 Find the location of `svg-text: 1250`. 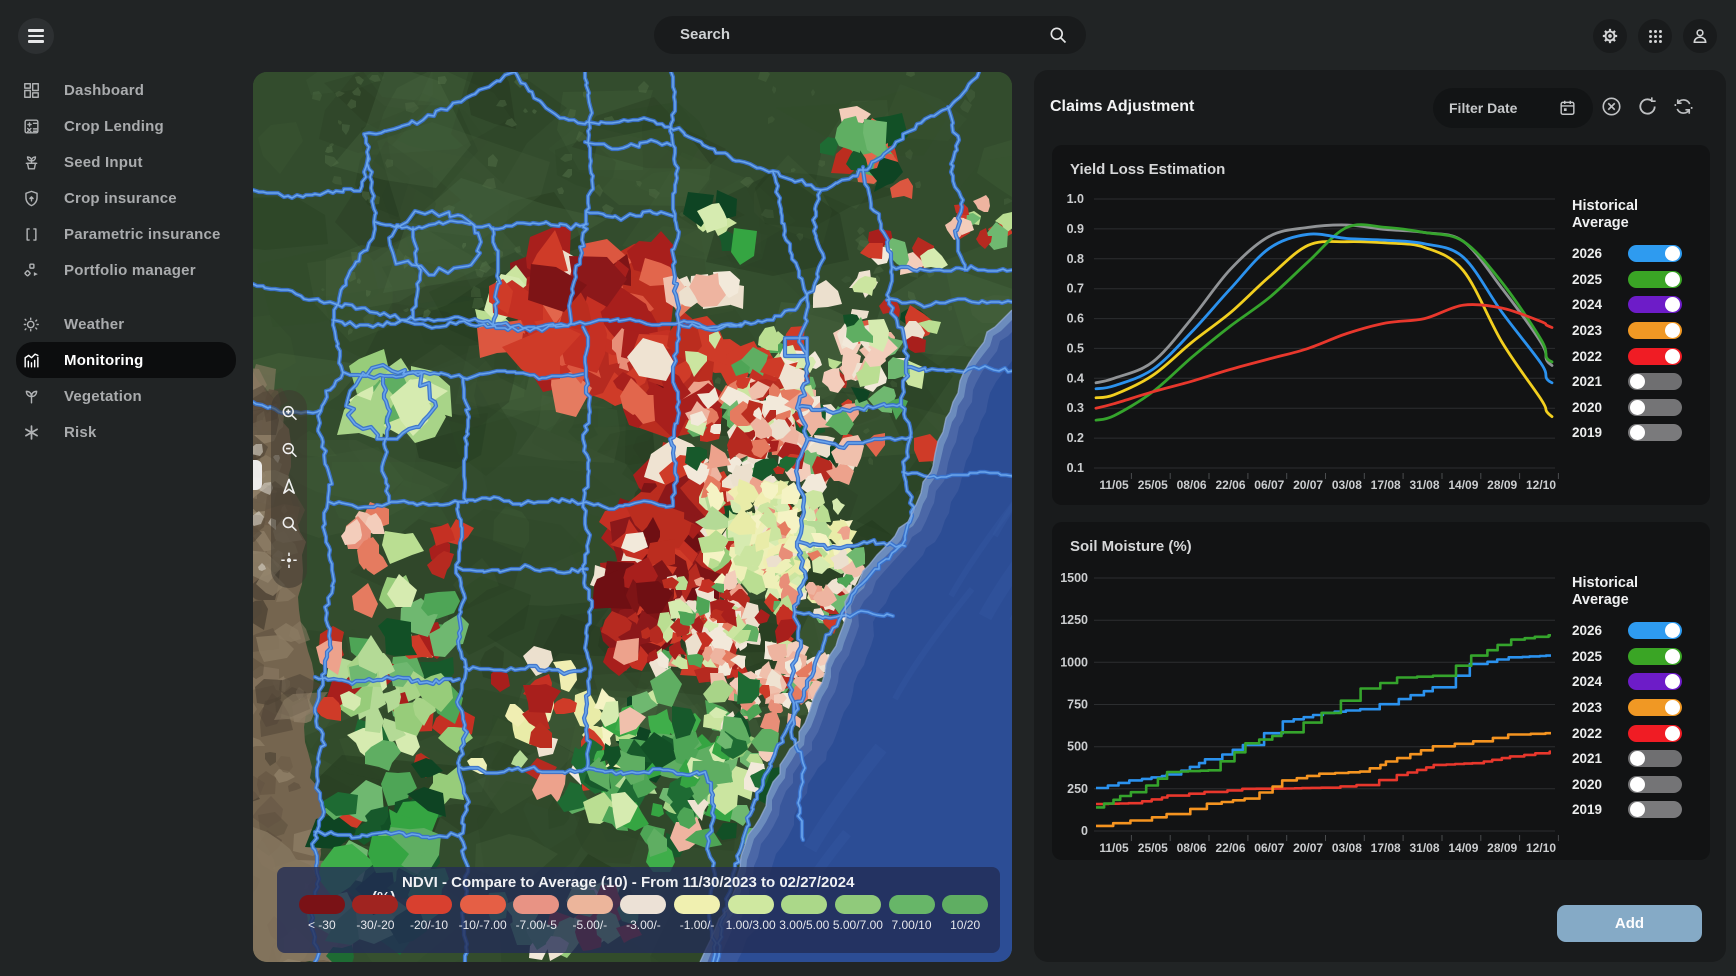

svg-text: 1250 is located at coordinates (1074, 620).